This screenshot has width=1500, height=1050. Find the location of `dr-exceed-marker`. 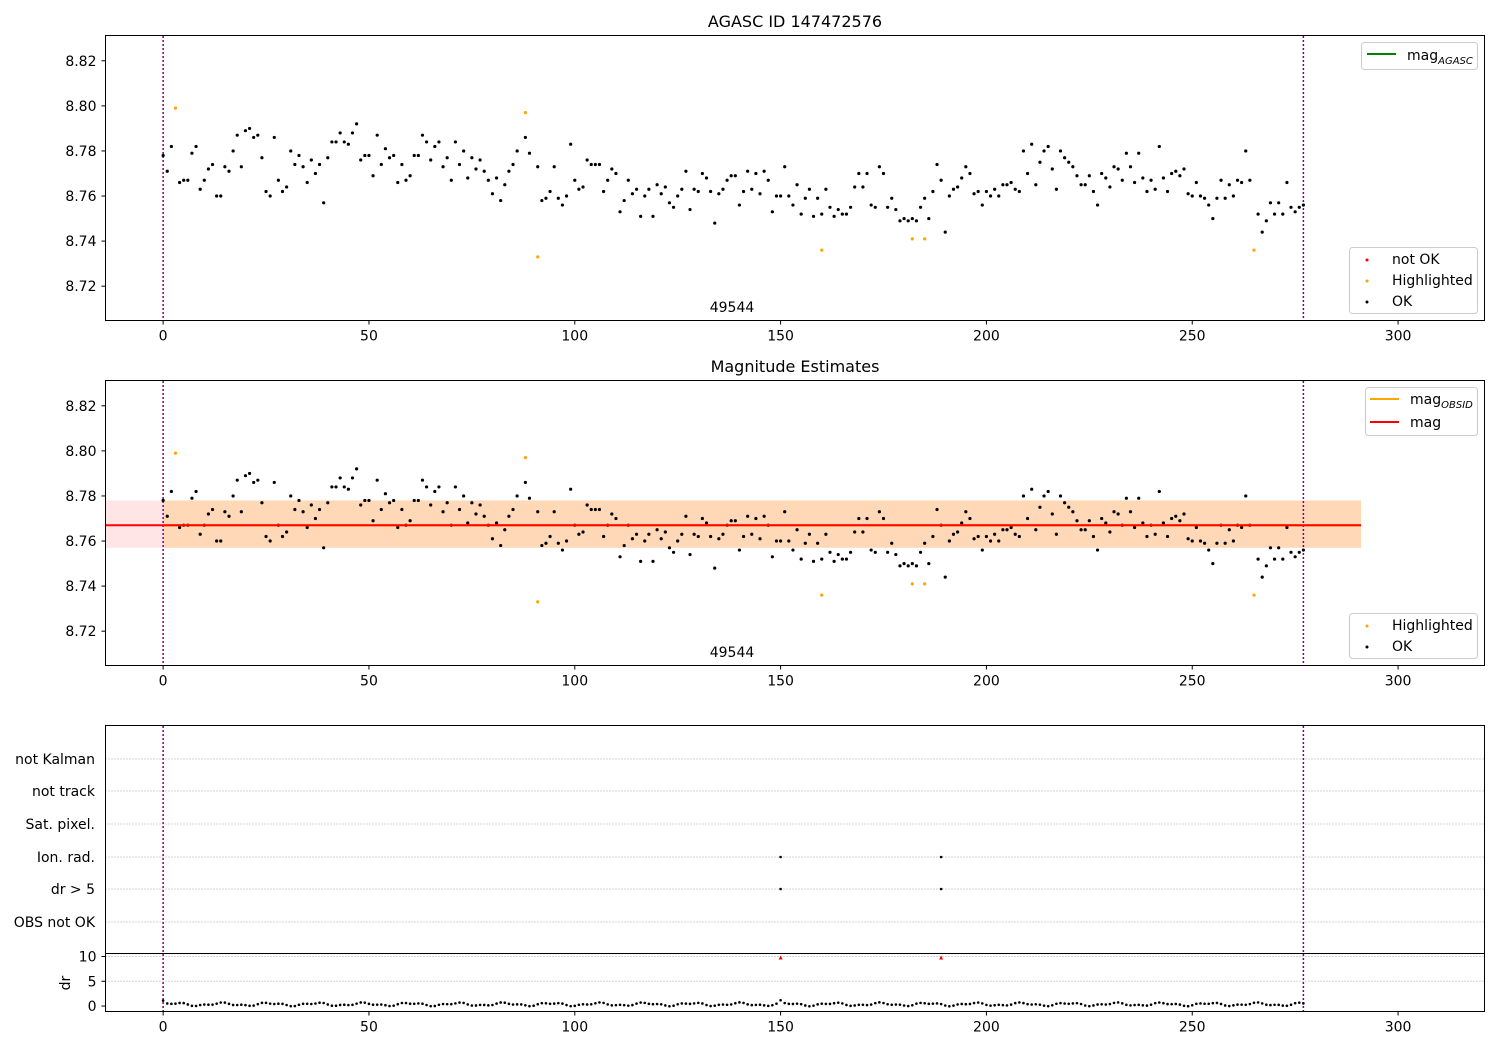

dr-exceed-marker is located at coordinates (780, 957).